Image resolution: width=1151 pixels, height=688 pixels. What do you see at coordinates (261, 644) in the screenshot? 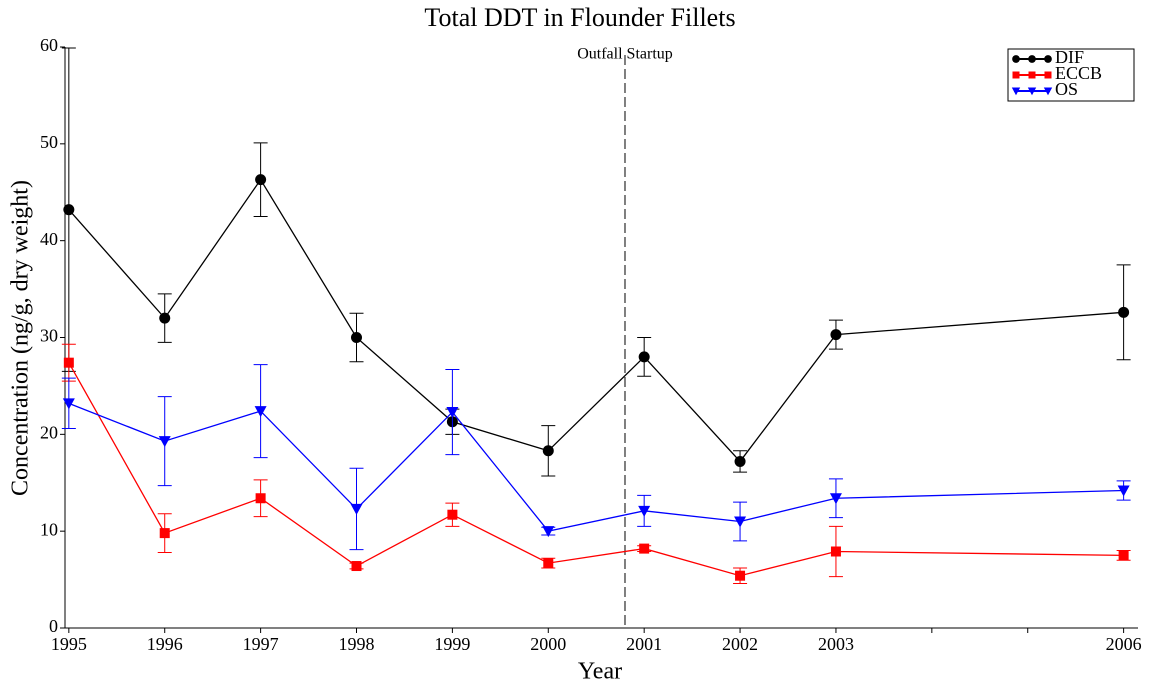
I see `x-tick-label: 1997` at bounding box center [261, 644].